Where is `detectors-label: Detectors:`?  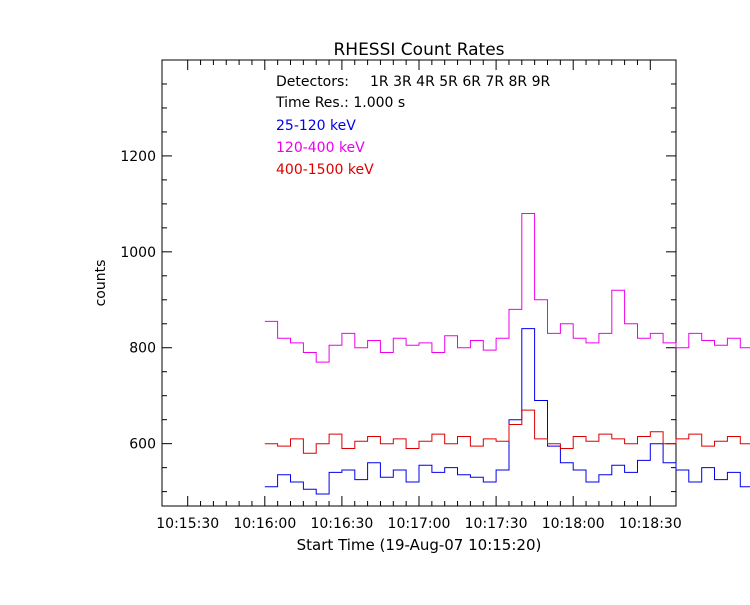 detectors-label: Detectors: is located at coordinates (312, 82).